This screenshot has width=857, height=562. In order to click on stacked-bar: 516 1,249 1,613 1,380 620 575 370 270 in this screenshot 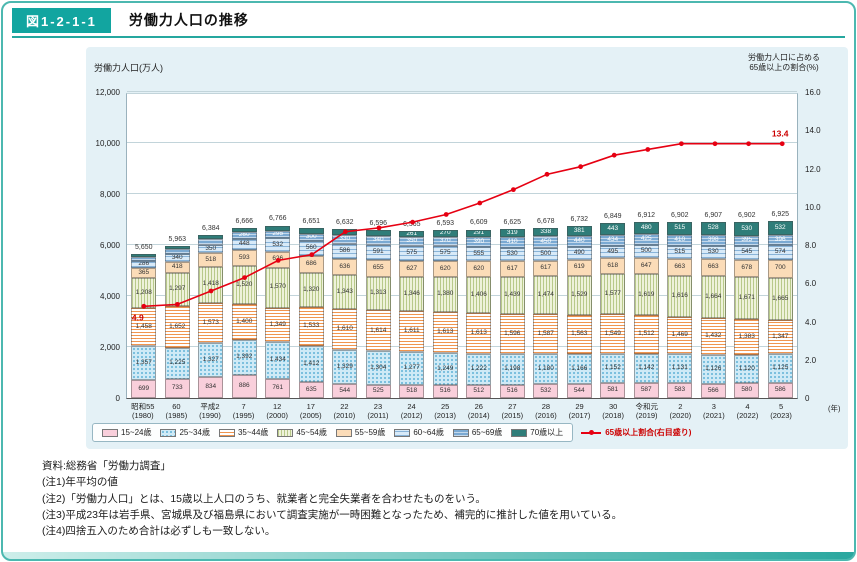, I will do `click(445, 313)`.